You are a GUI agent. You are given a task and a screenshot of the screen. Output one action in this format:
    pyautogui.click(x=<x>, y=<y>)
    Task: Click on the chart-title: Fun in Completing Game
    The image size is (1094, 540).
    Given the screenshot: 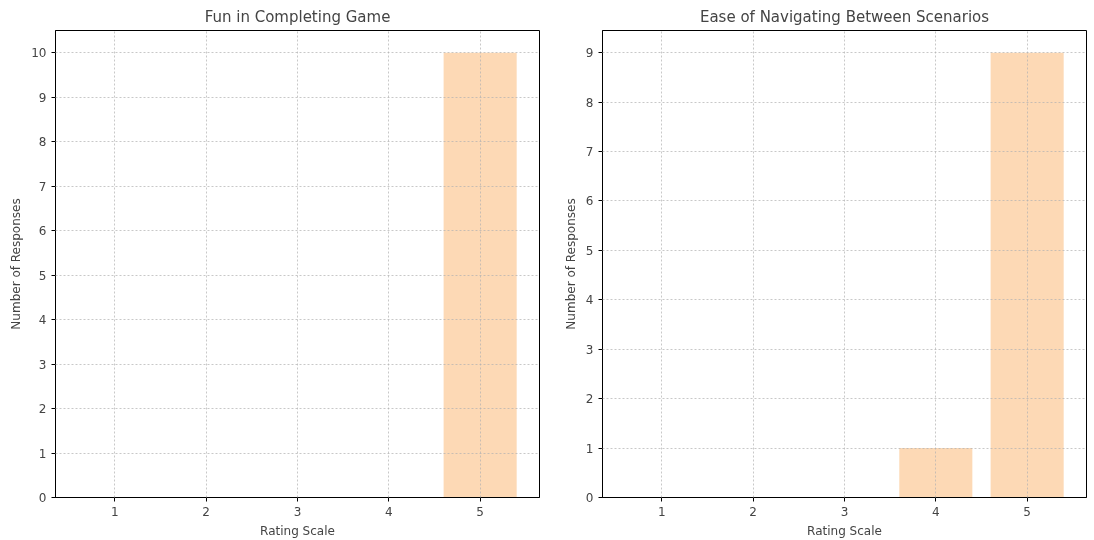 What is the action you would take?
    pyautogui.click(x=297, y=16)
    